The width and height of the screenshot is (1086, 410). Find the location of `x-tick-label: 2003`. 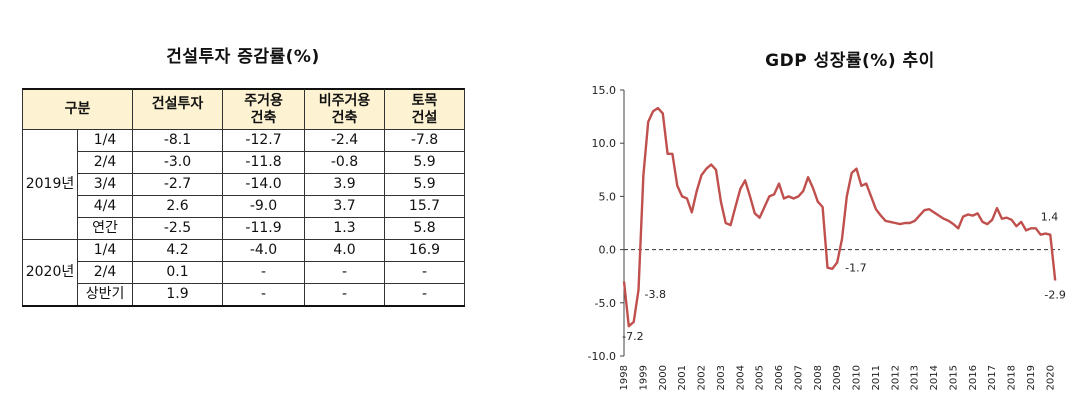

x-tick-label: 2003 is located at coordinates (721, 377).